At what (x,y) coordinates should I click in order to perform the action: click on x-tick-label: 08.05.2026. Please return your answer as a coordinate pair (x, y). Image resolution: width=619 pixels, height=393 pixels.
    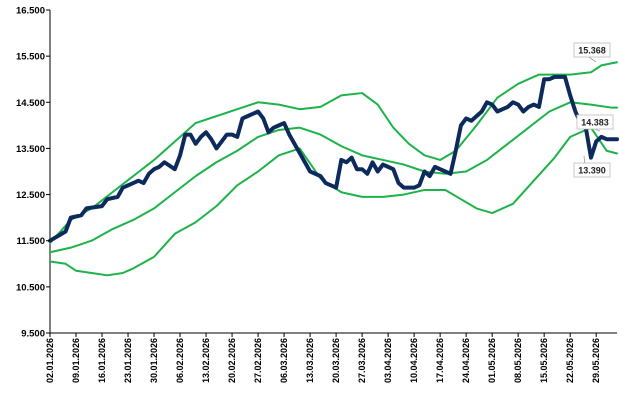
    Looking at the image, I should click on (518, 360).